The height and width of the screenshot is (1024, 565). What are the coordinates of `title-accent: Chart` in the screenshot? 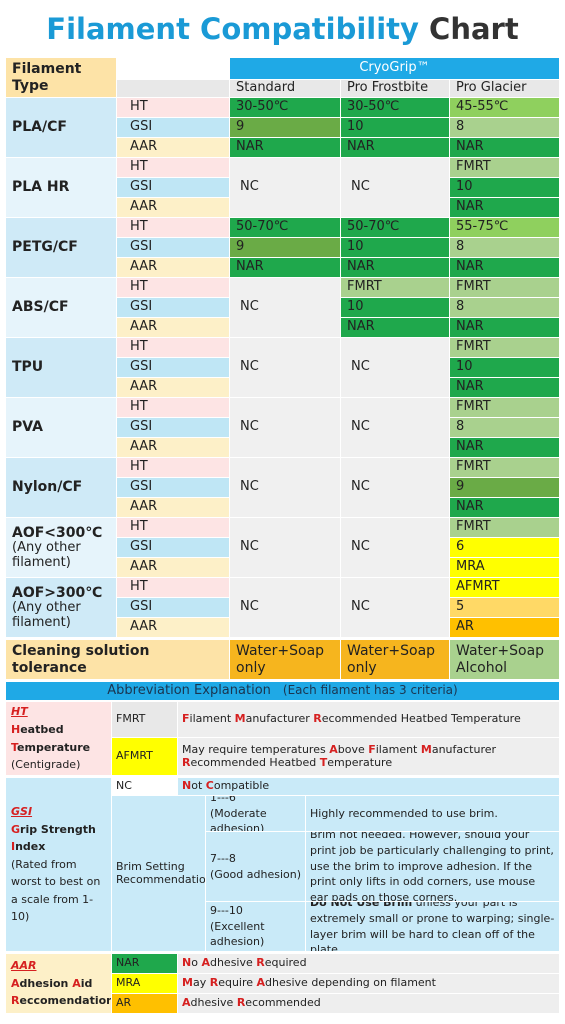 It's located at (474, 29).